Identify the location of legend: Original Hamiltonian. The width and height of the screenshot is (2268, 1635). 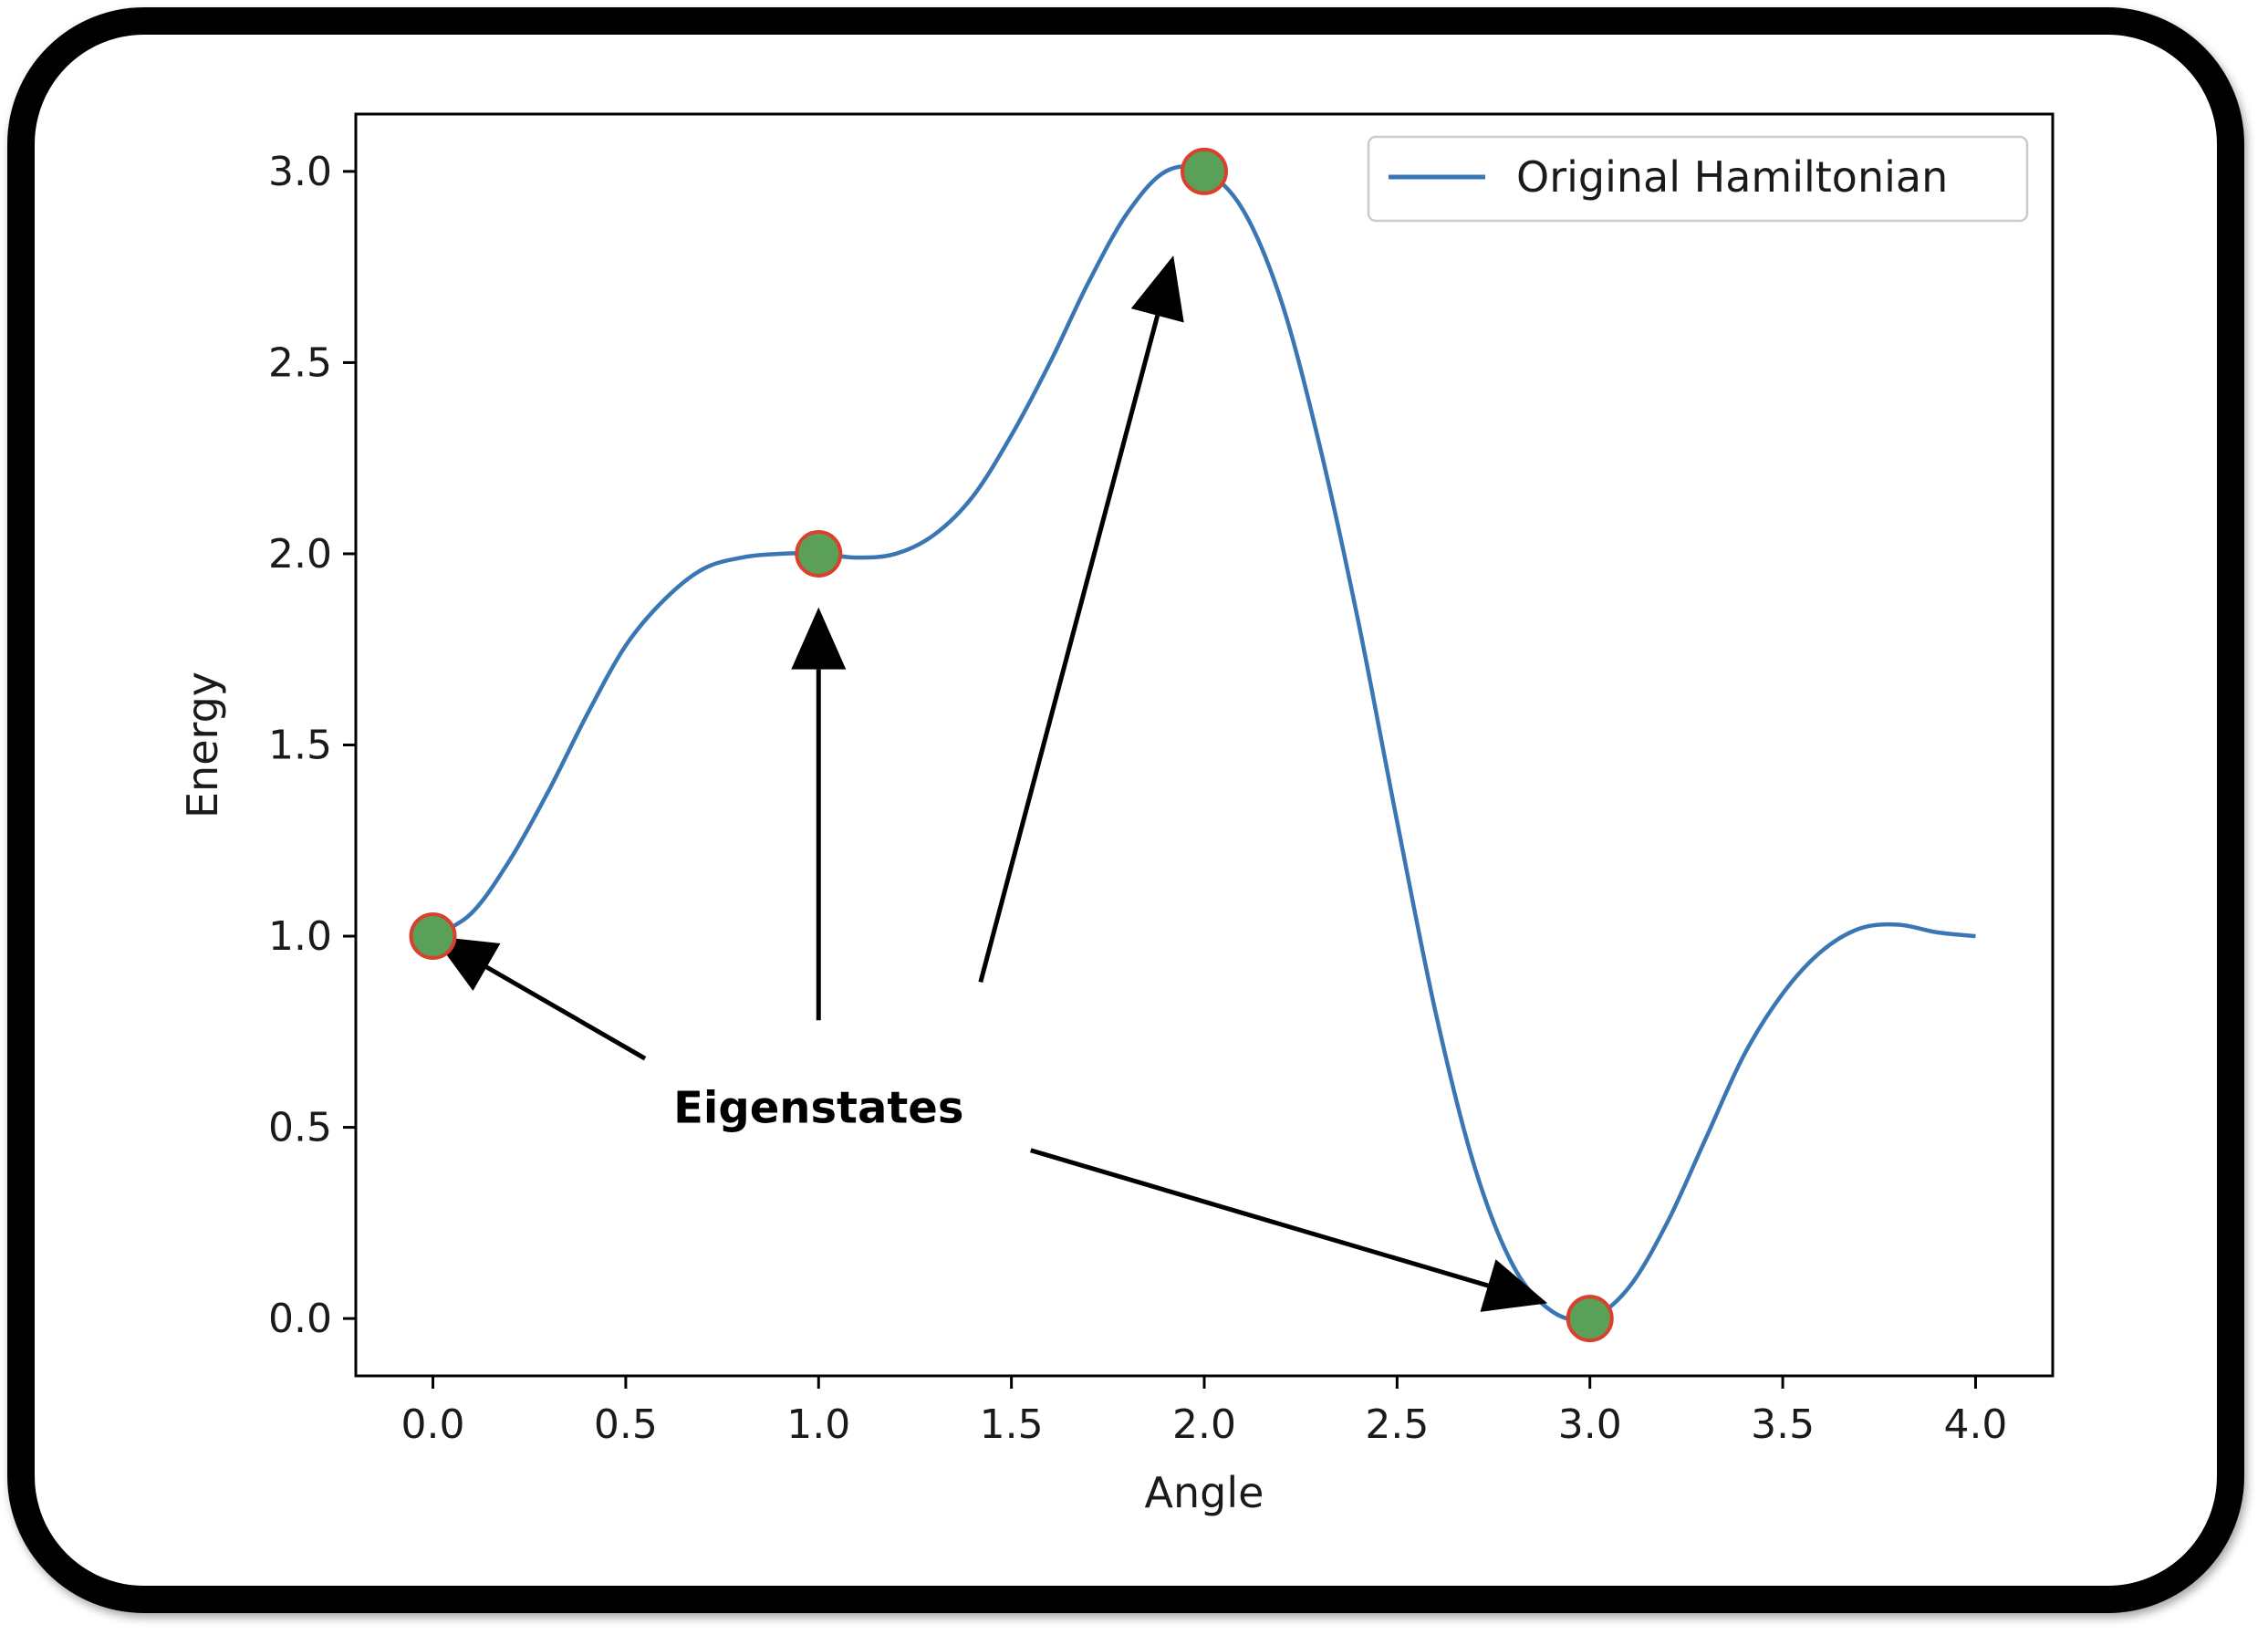
(1698, 179).